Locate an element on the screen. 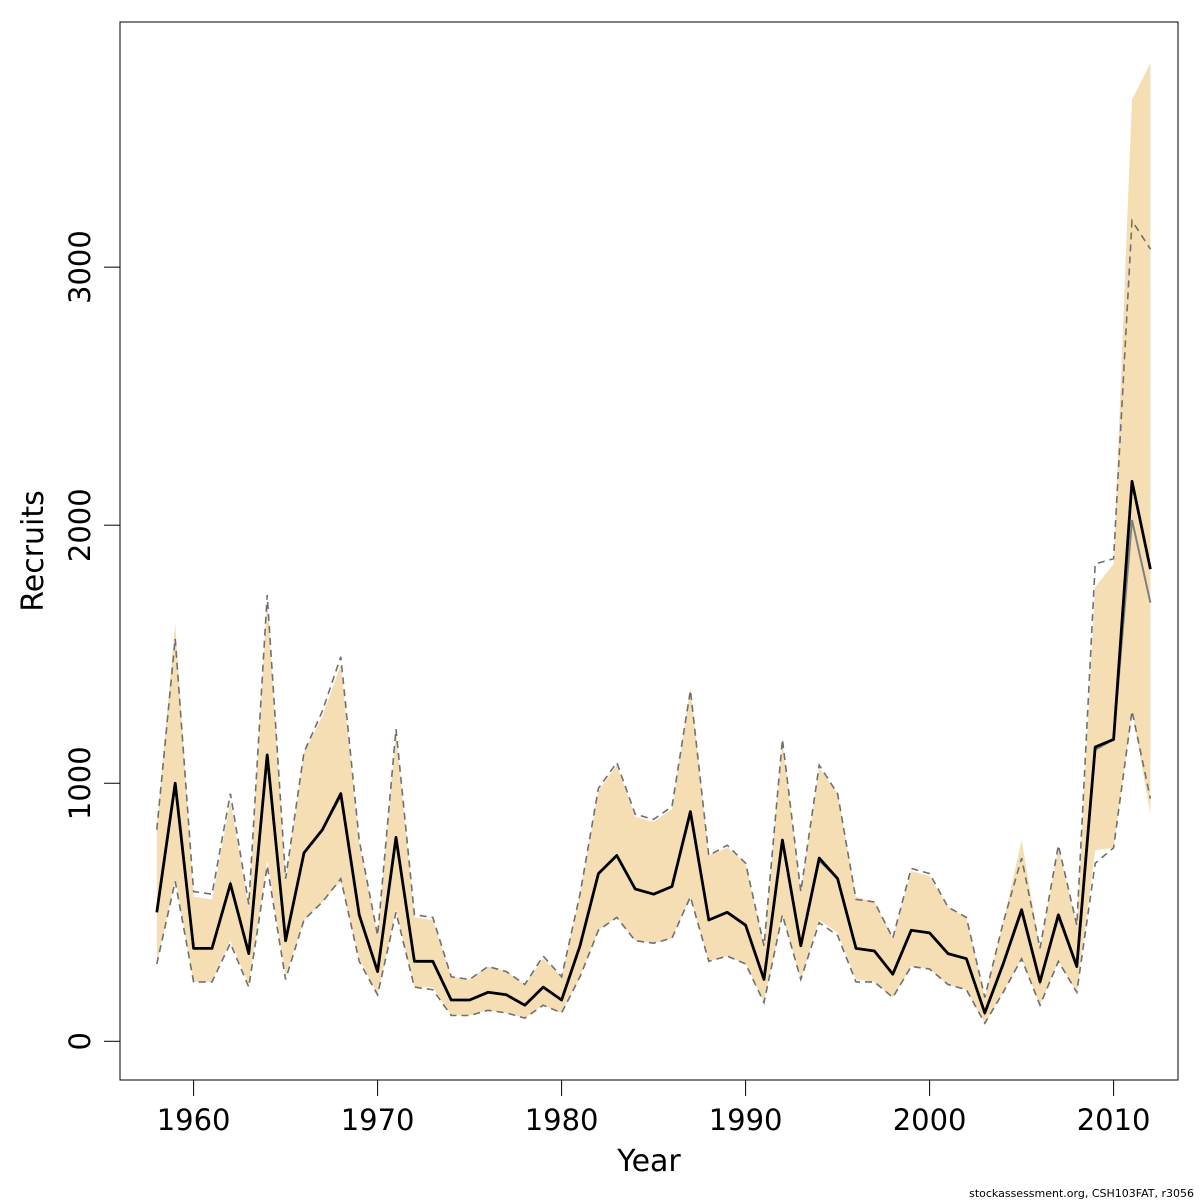 The width and height of the screenshot is (1200, 1200). x-tick-label: 2010 is located at coordinates (1114, 1120).